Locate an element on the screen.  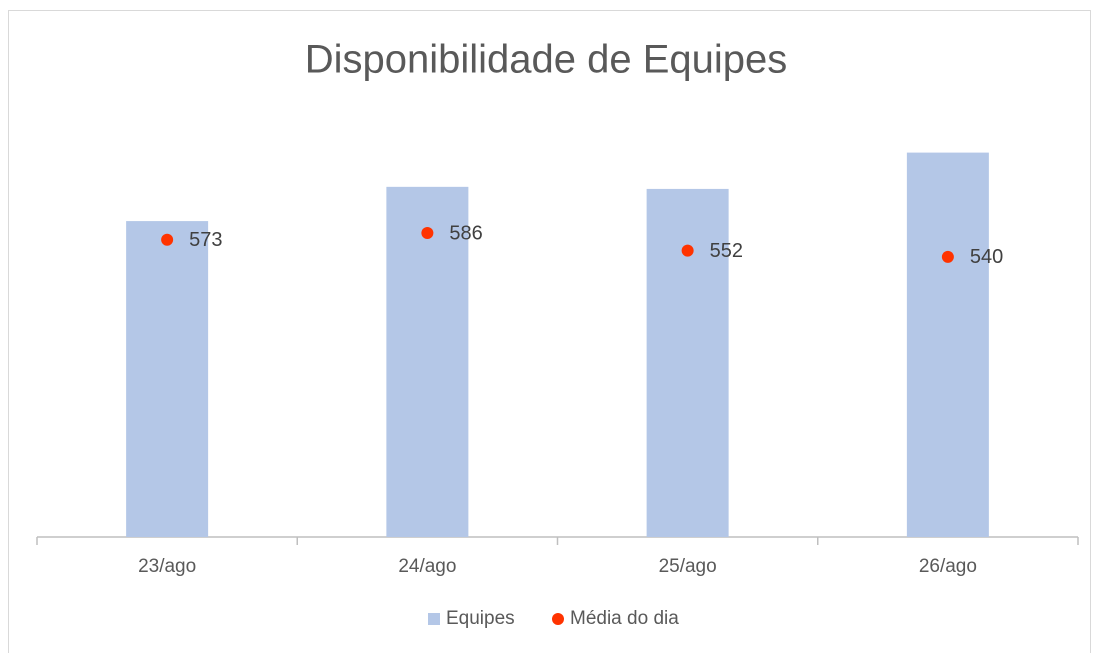
x-tick-label: 26/ago is located at coordinates (948, 566).